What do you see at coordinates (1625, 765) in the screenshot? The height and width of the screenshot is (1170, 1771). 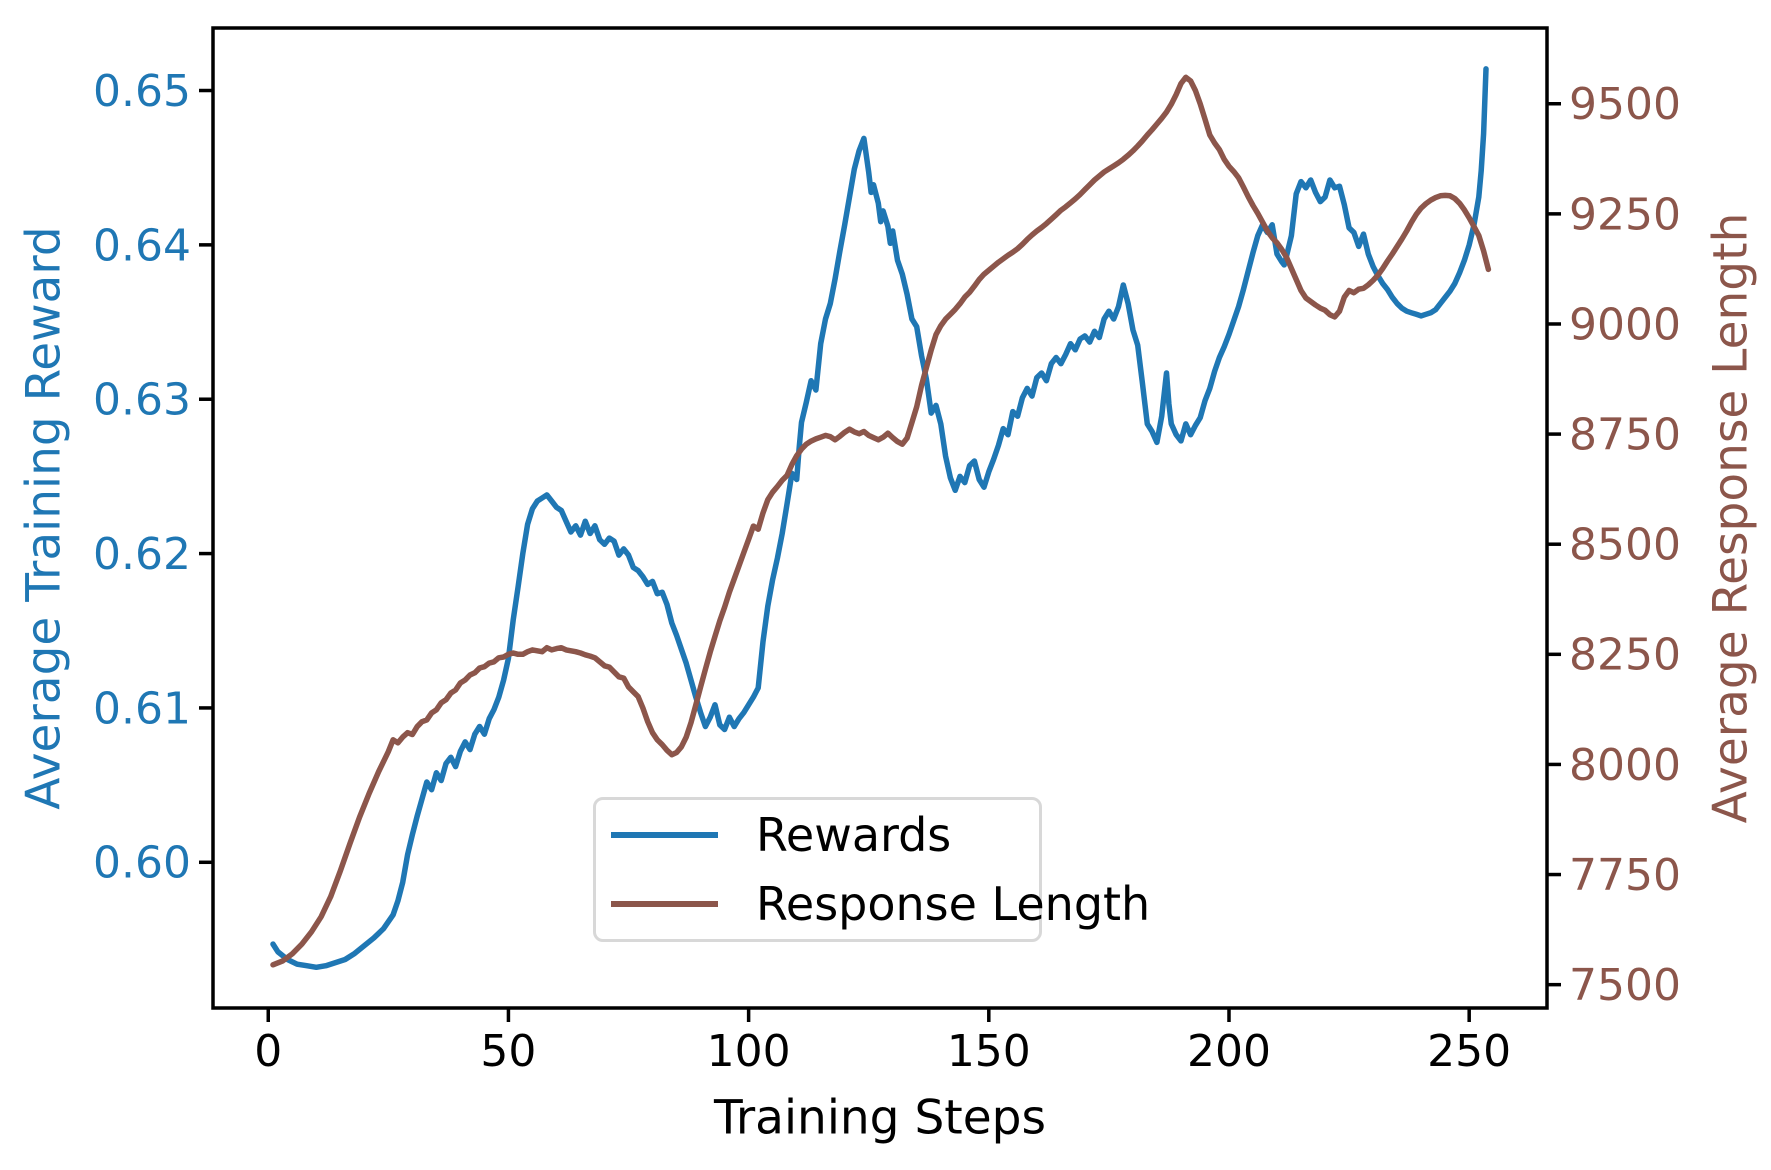 I see `y-right-tick-label: 8000` at bounding box center [1625, 765].